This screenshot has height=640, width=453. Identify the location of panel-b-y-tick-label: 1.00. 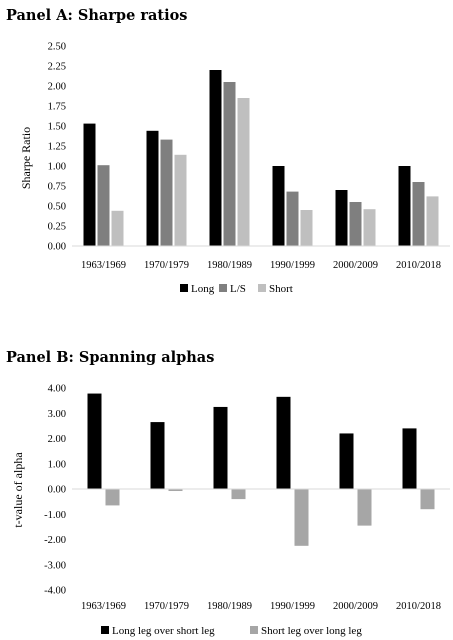
(57, 464).